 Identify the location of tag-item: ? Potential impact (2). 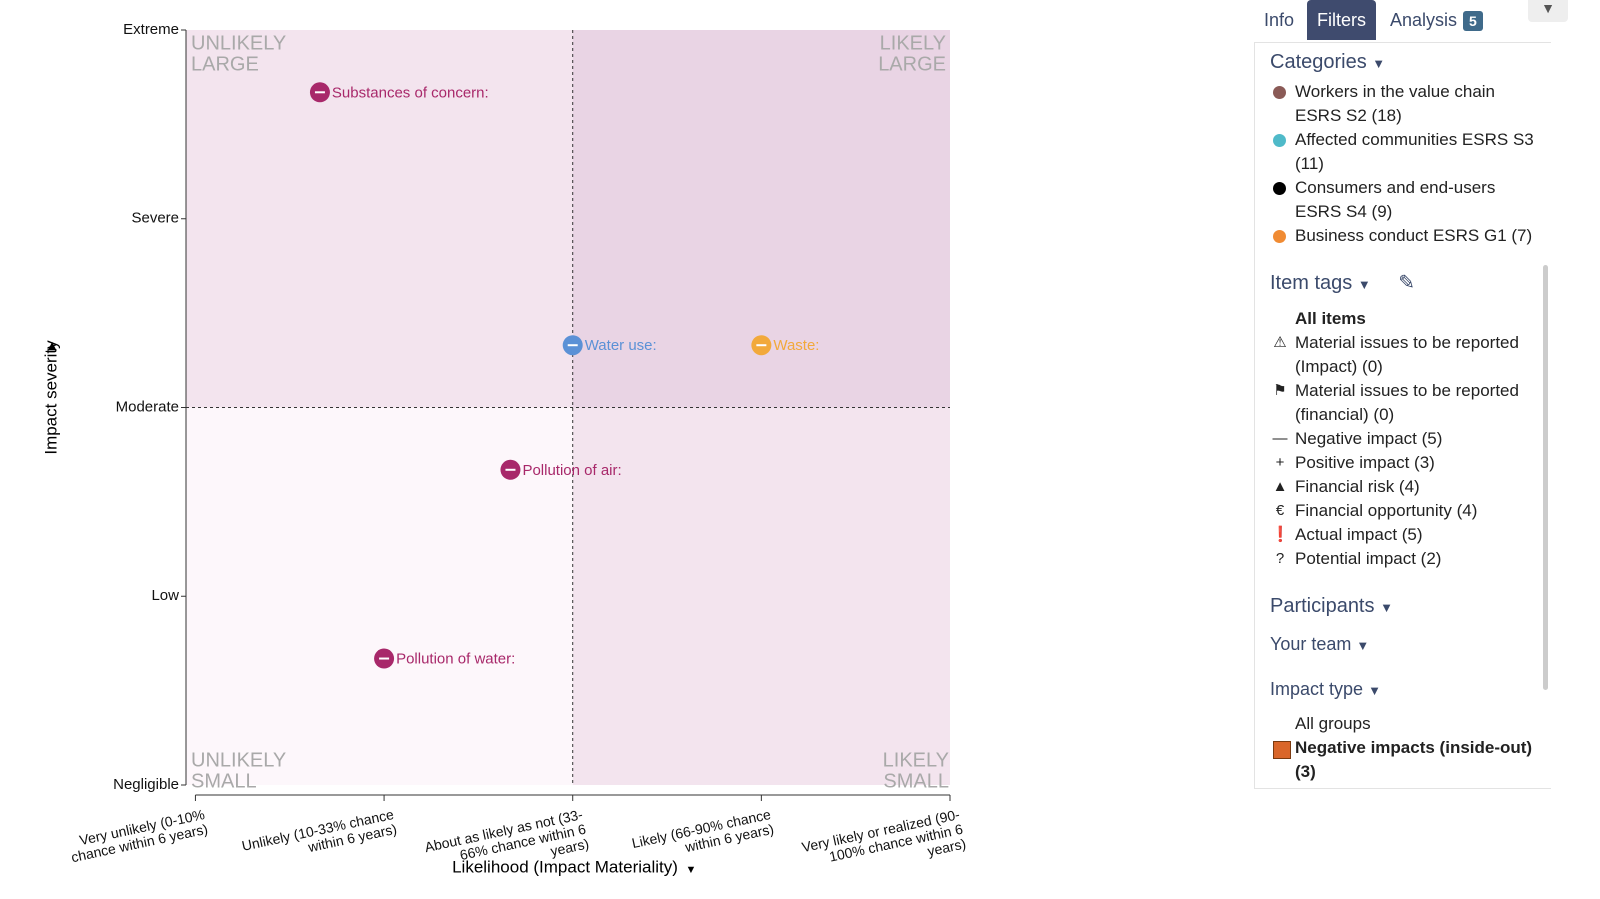
(1403, 559).